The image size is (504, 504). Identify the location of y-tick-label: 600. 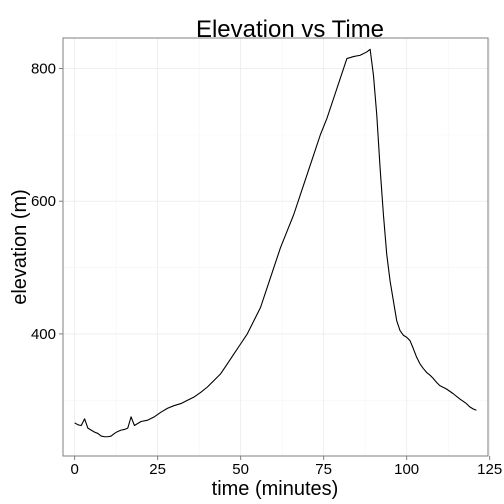
(43, 201).